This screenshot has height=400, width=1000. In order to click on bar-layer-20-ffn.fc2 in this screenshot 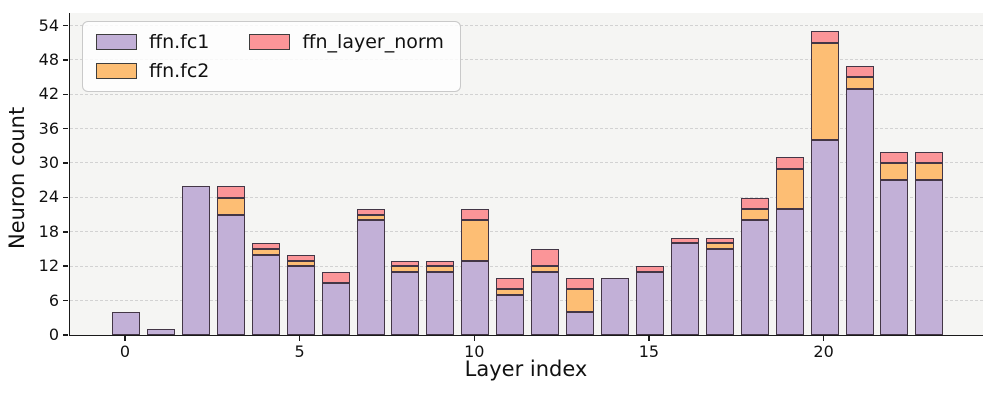, I will do `click(824, 91)`.